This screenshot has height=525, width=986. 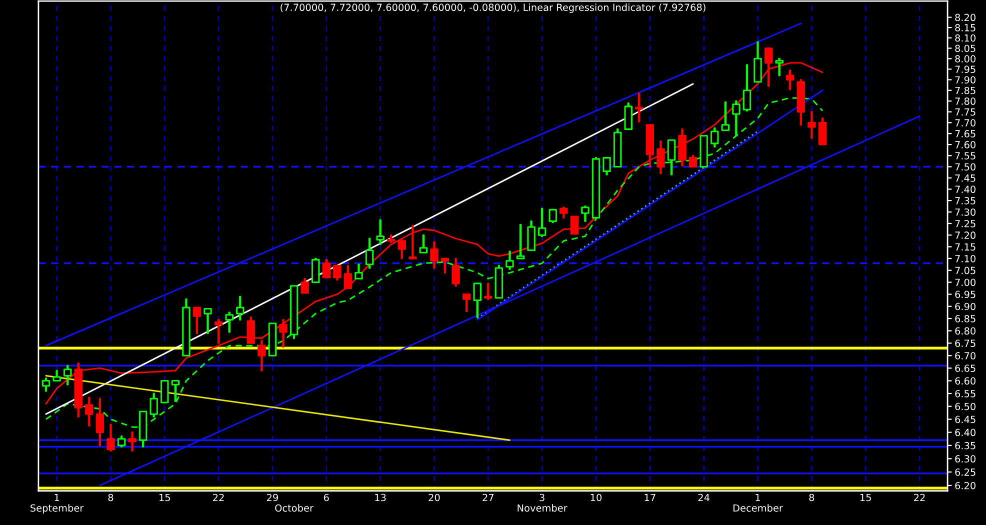 I want to click on y-tick-label: 7.80, so click(x=965, y=101).